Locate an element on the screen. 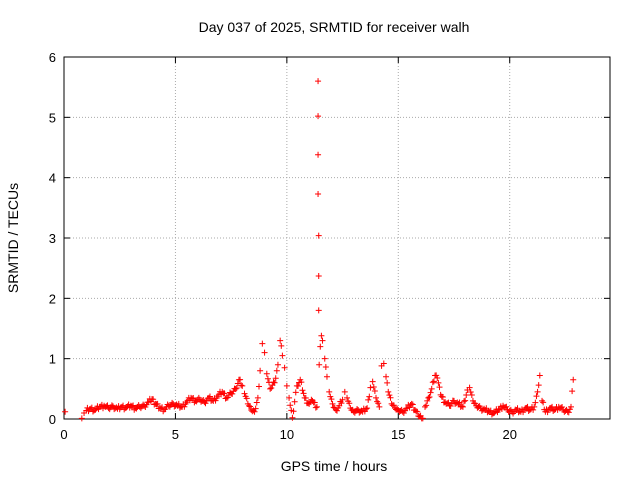 The width and height of the screenshot is (640, 480). y-tick-label: 3 is located at coordinates (52, 238).